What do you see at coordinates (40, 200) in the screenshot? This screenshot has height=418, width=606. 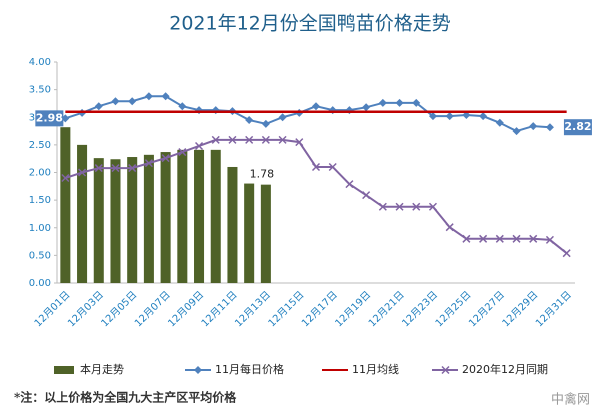 I see `y-tick-label: 1.50` at bounding box center [40, 200].